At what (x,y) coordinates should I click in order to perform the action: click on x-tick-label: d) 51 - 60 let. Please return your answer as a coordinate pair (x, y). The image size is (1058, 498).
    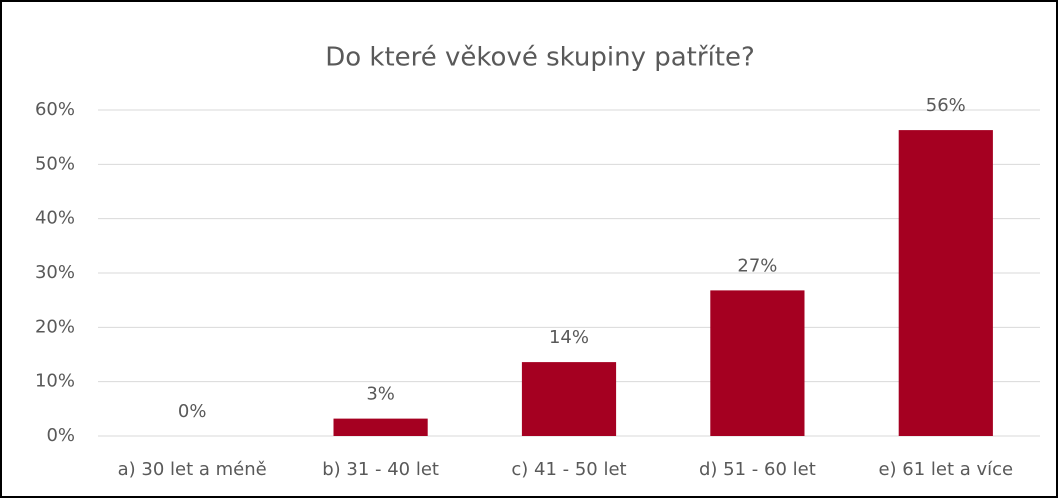
    Looking at the image, I should click on (757, 469).